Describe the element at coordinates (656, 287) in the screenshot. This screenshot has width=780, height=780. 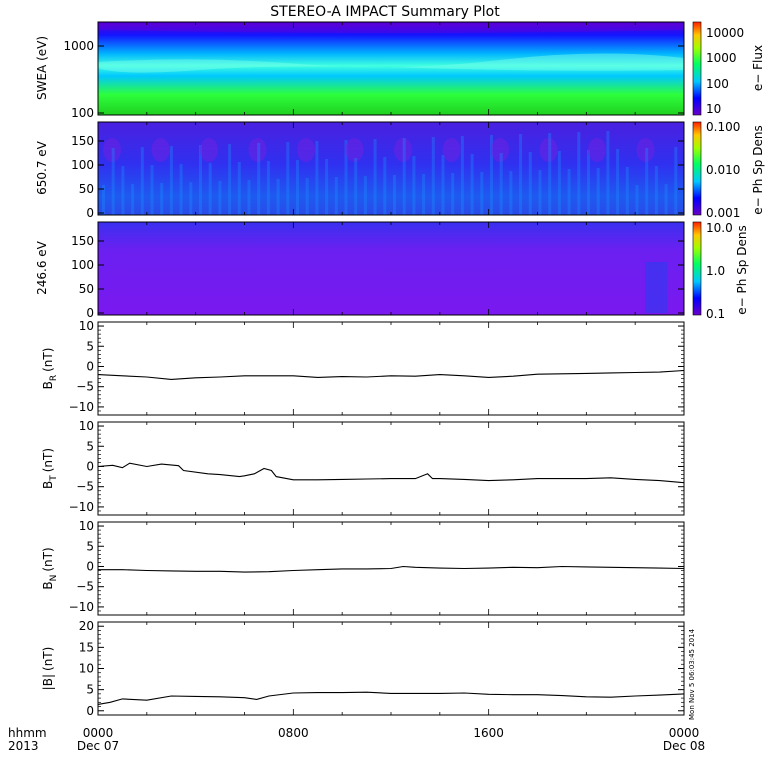
I see `pad246-feature` at that location.